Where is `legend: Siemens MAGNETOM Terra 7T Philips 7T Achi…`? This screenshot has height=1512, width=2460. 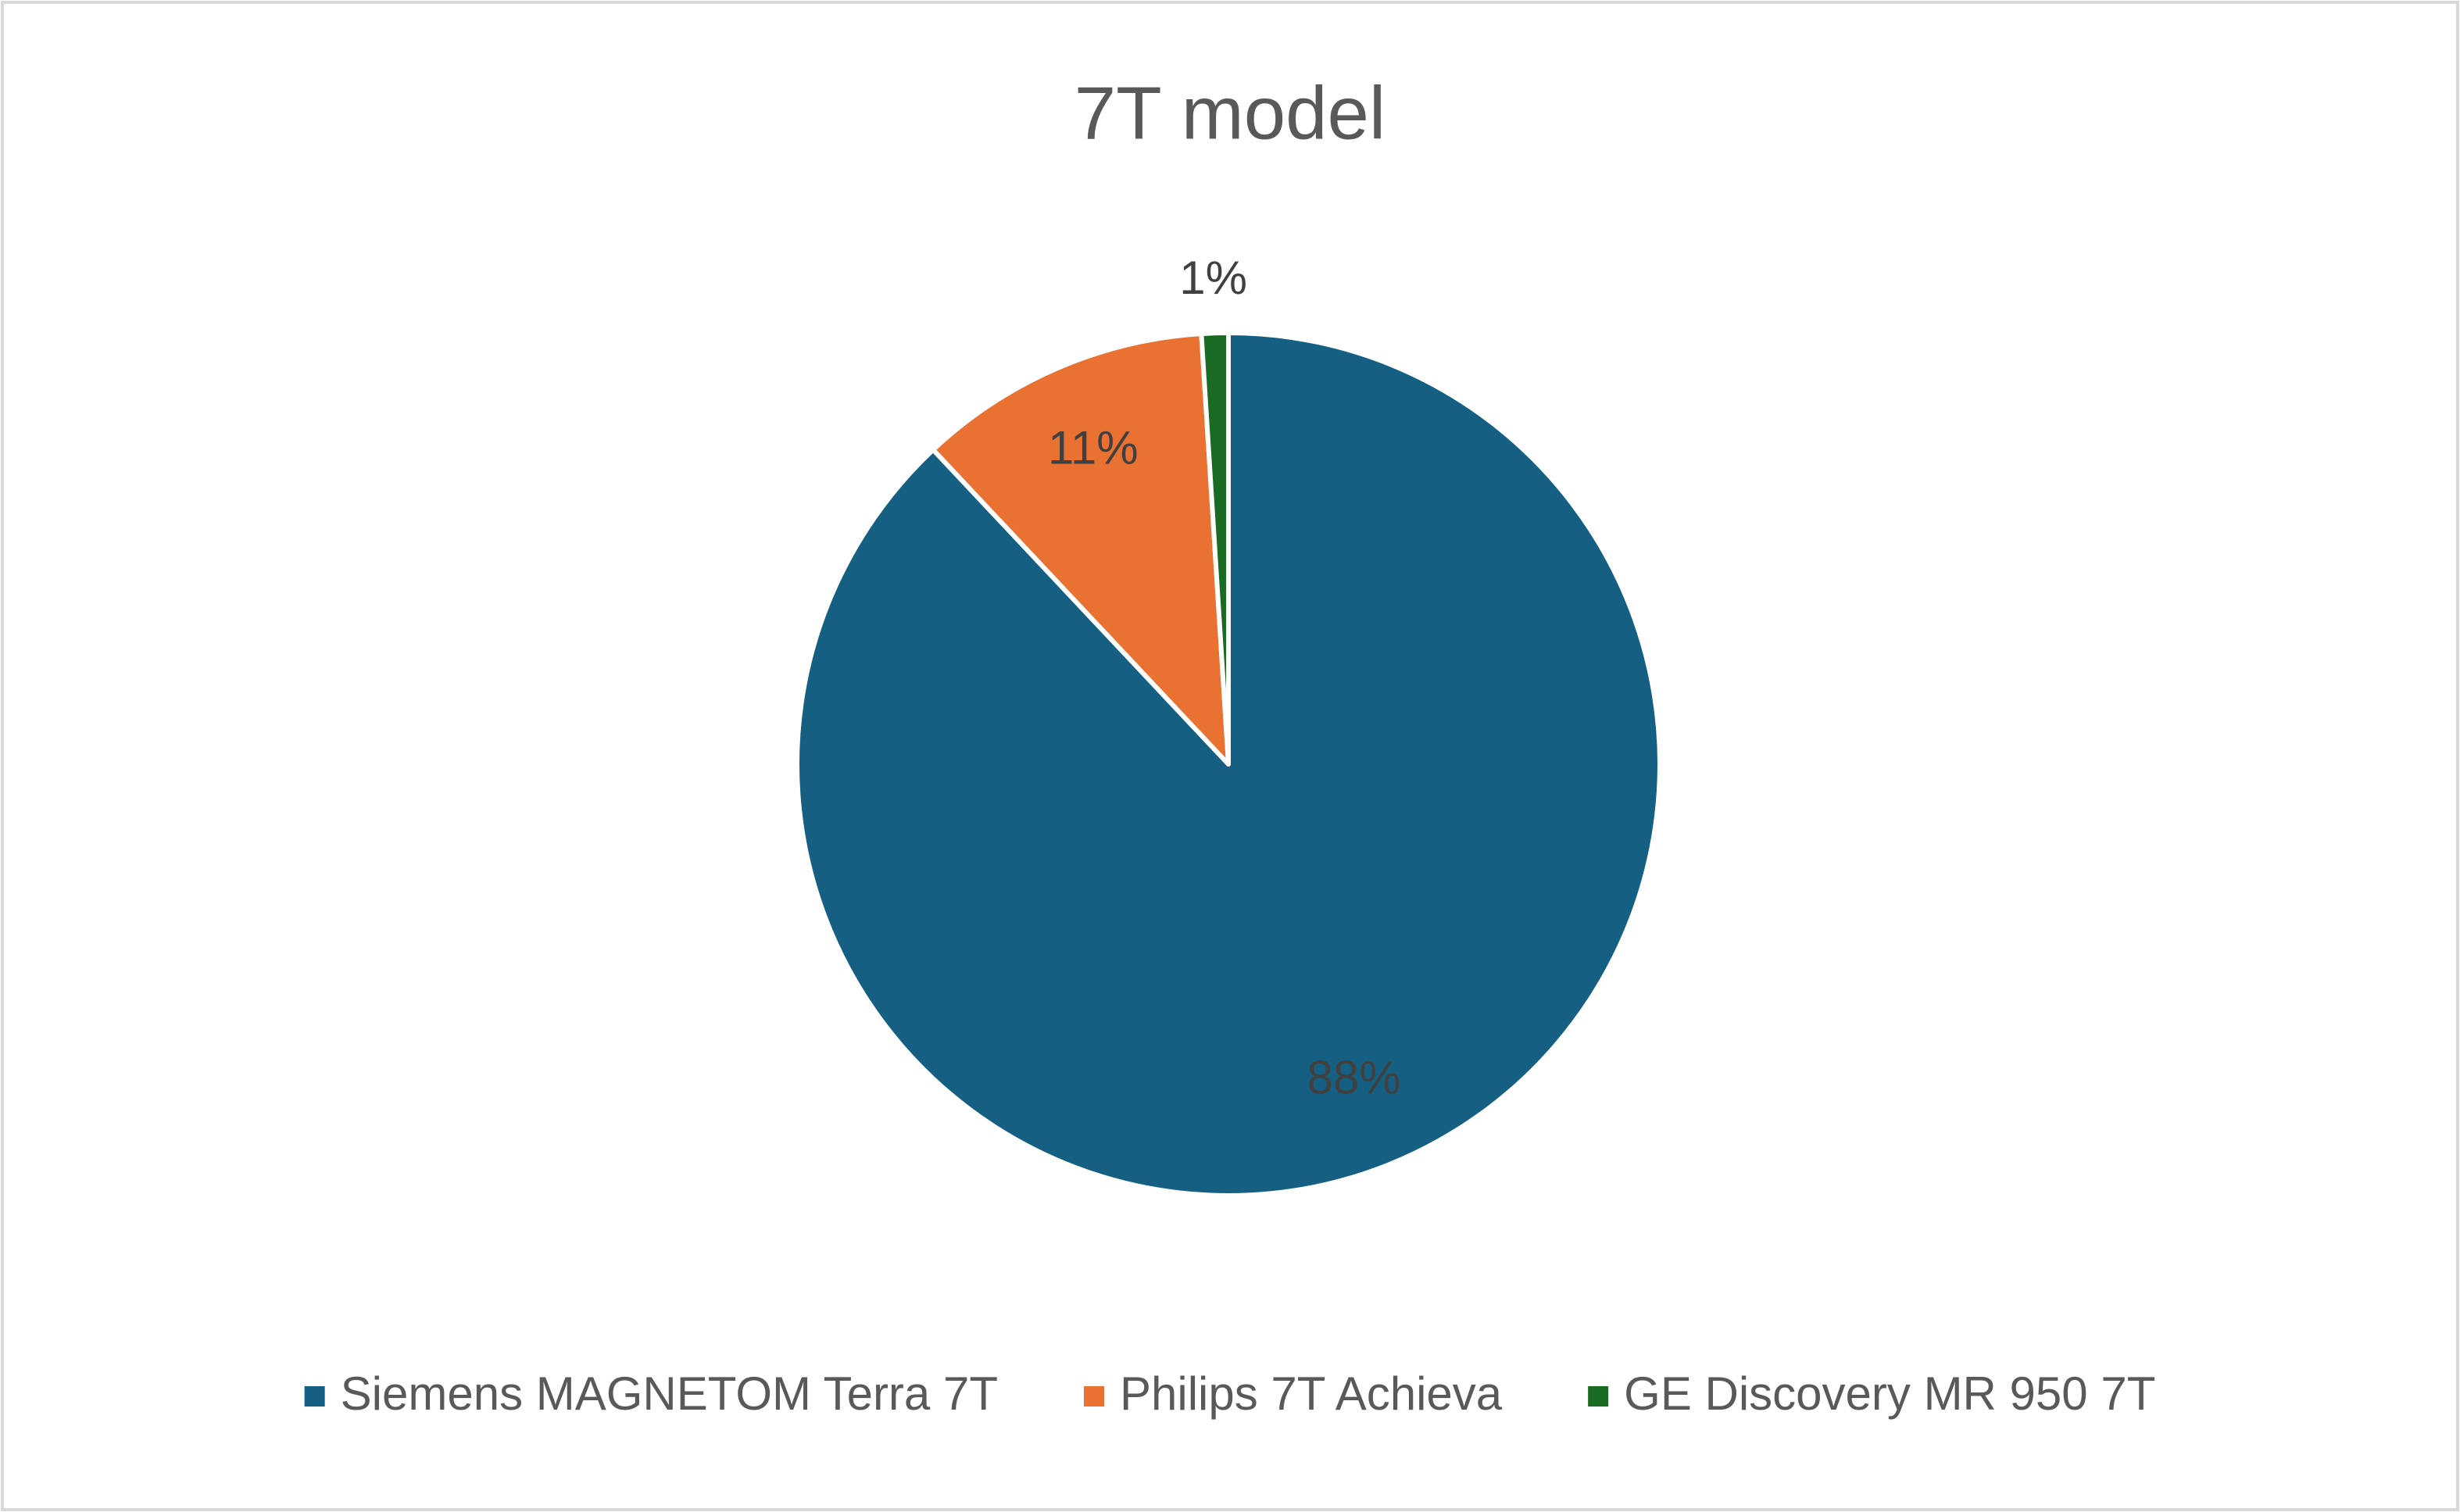 legend: Siemens MAGNETOM Terra 7T Philips 7T Achi… is located at coordinates (1230, 1393).